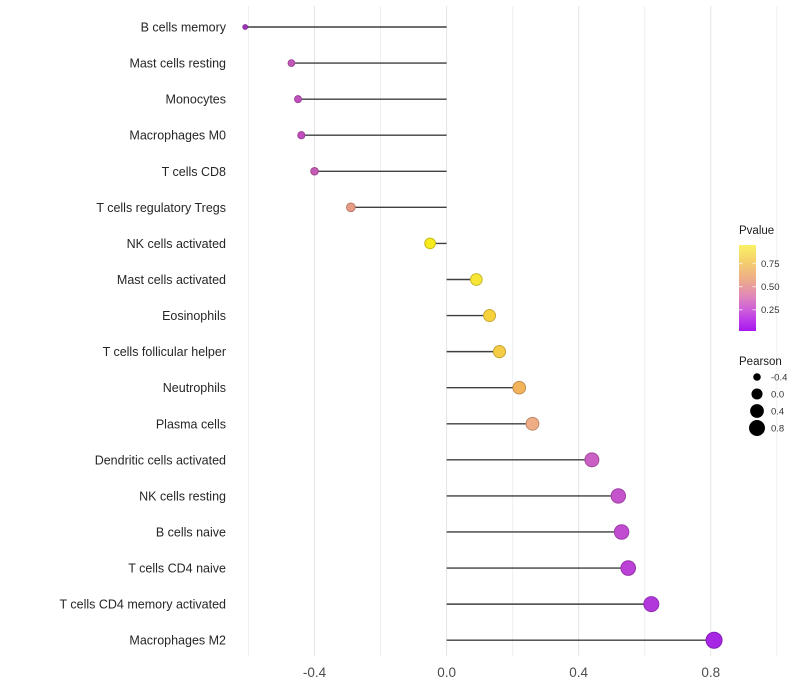 Image resolution: width=800 pixels, height=700 pixels. Describe the element at coordinates (196, 100) in the screenshot. I see `category-label: Monocytes` at that location.